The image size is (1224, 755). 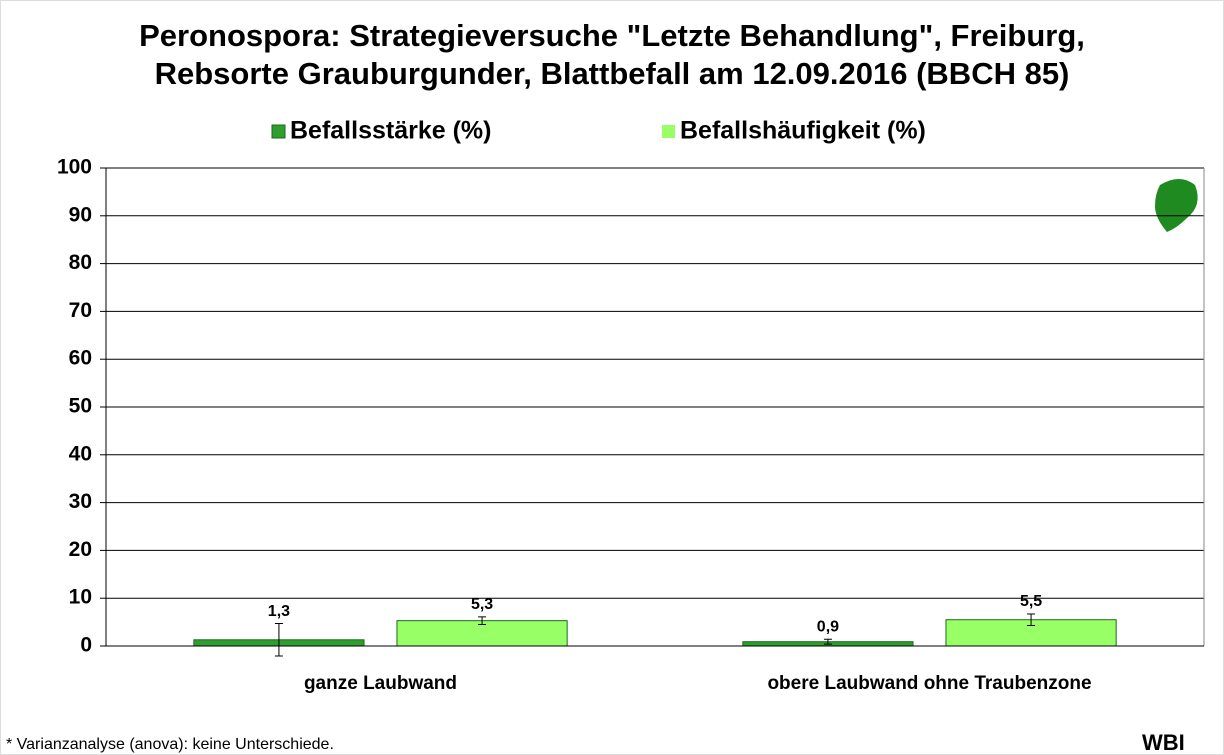 I want to click on y-tick-label: 70, so click(x=80, y=310).